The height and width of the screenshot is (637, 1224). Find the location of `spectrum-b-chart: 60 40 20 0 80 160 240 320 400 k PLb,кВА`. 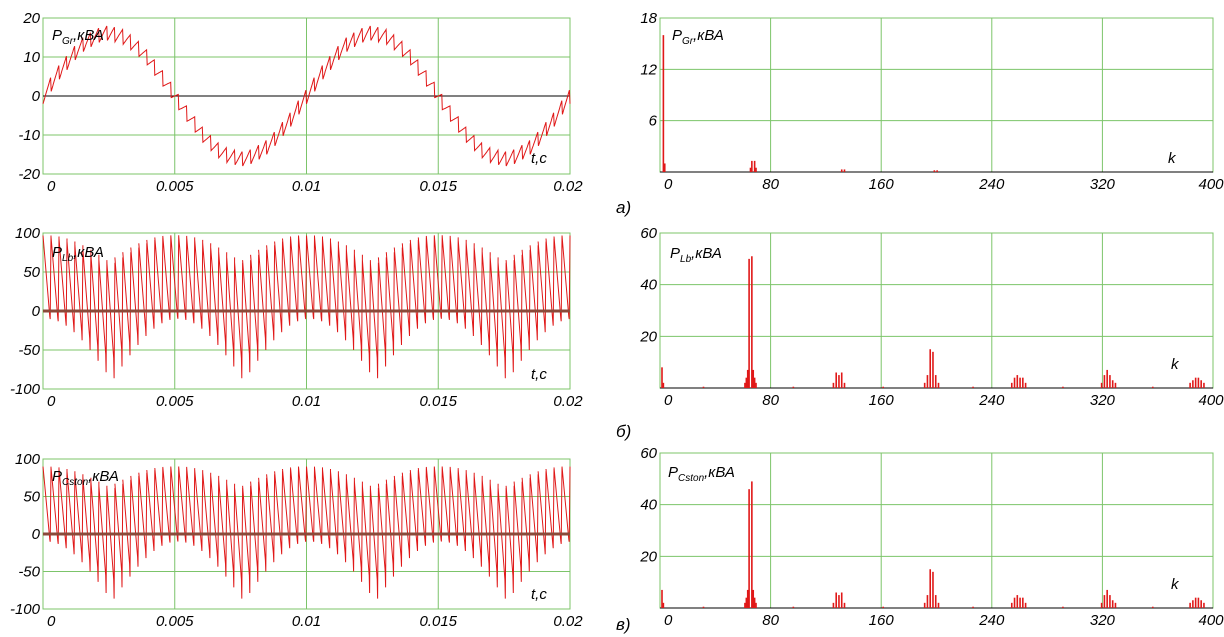

spectrum-b-chart: 60 40 20 0 80 160 240 320 400 k PLb,кВА is located at coordinates (931, 317).